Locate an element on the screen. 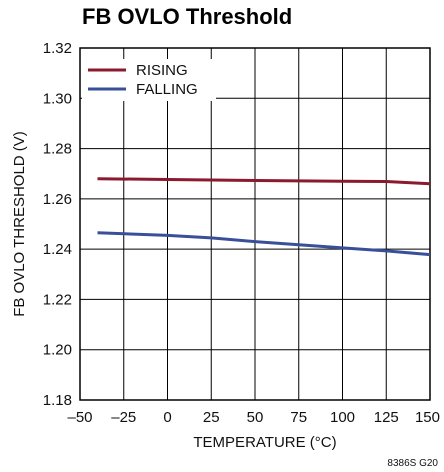  x-tick-label: –50 is located at coordinates (79, 417).